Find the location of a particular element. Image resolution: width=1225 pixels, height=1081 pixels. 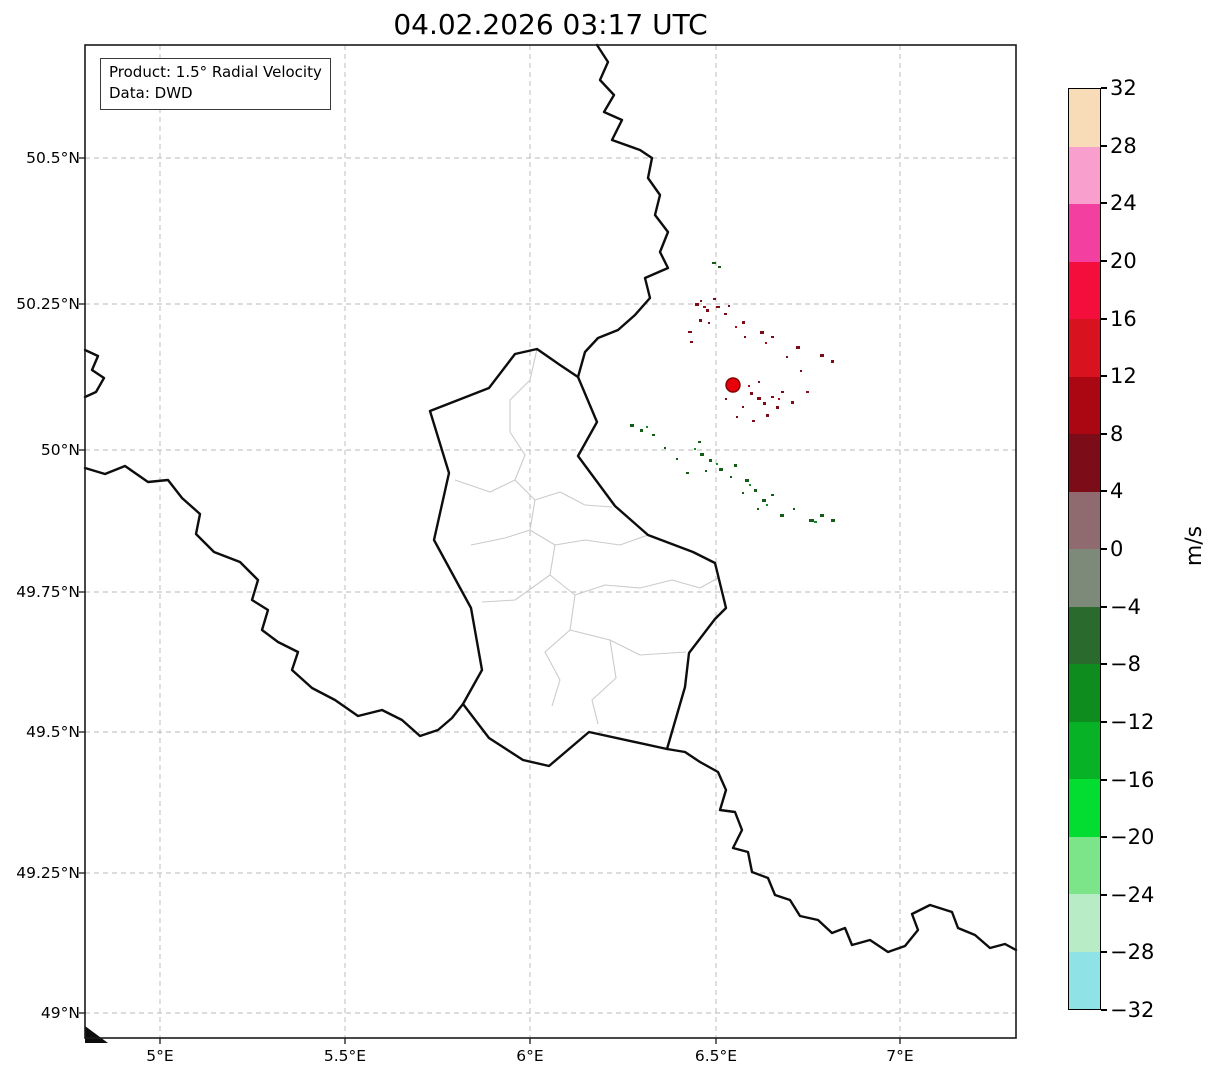

y-tick-label: 49.25°N is located at coordinates (48, 873).